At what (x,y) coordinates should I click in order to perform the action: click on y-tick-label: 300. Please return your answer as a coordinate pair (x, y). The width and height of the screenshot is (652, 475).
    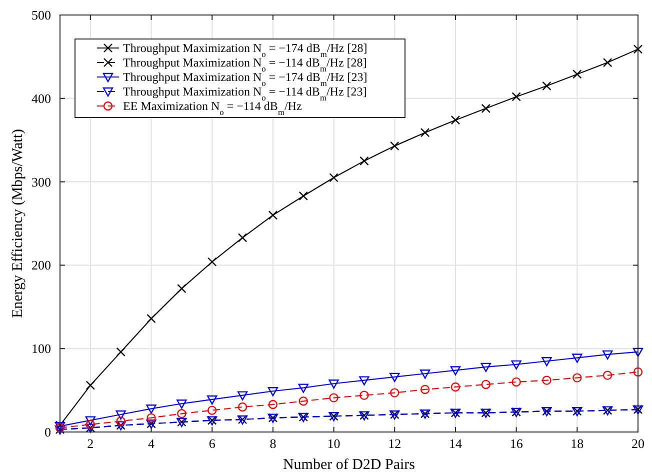
    Looking at the image, I should click on (41, 182).